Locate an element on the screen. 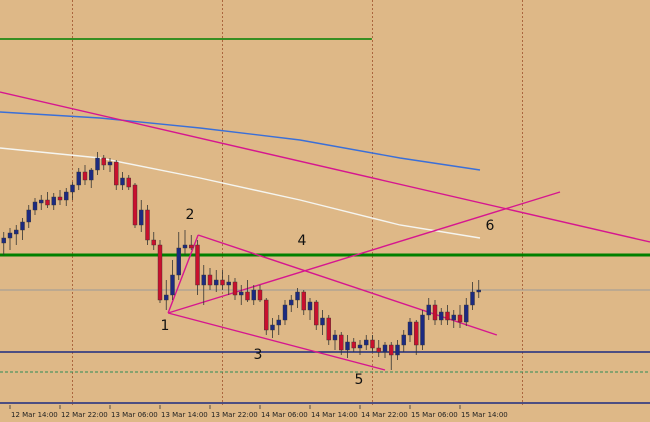 This screenshot has height=422, width=650. x-tick-label: 13 Mar 06:00 is located at coordinates (134, 415).